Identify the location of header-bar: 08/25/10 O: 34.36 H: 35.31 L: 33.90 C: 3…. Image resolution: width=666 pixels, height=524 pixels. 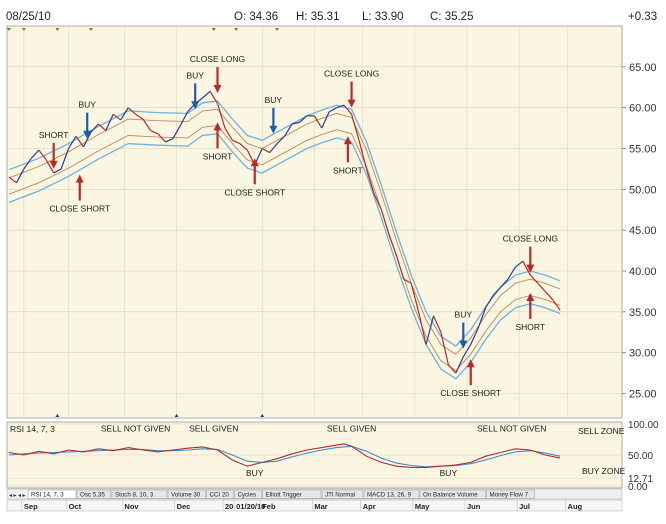
(331, 17).